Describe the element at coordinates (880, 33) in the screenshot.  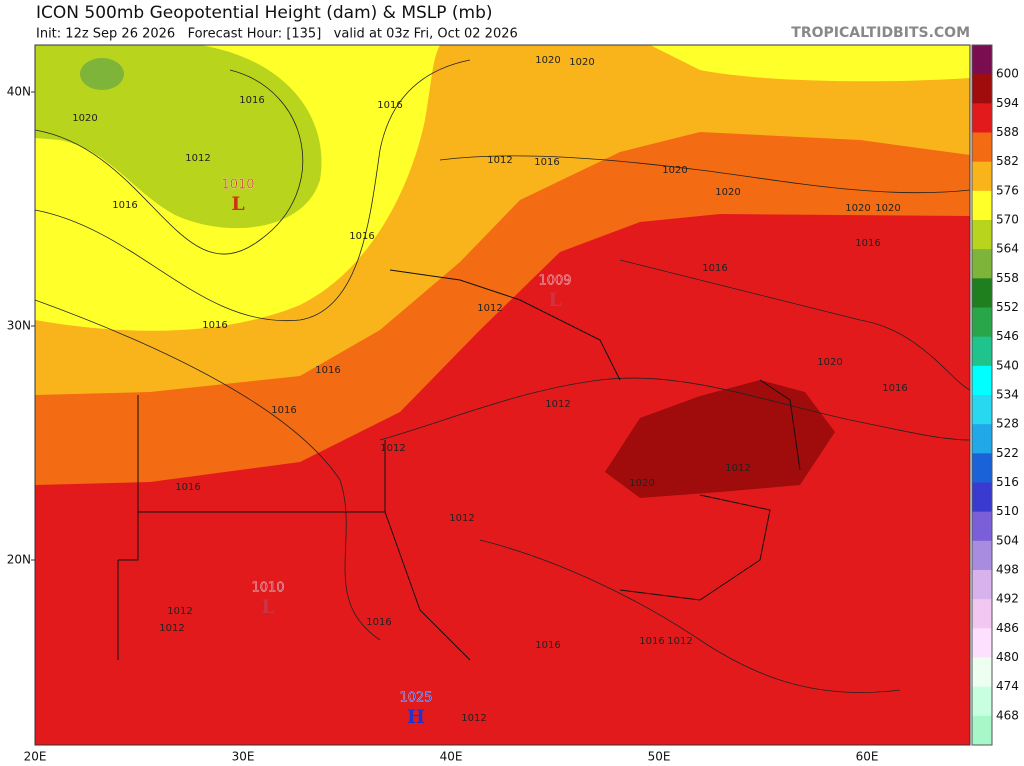
I see `site-name: TROPICALTIDBITS.COM` at that location.